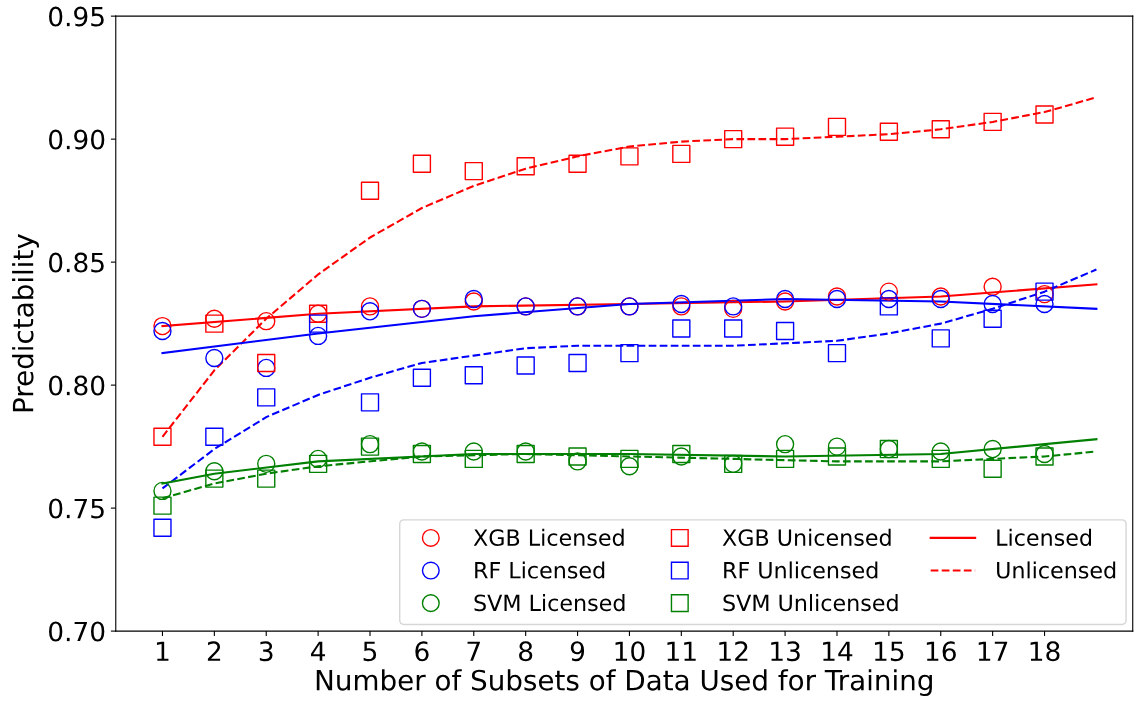  Describe the element at coordinates (785, 651) in the screenshot. I see `x-tick-label: 13` at that location.